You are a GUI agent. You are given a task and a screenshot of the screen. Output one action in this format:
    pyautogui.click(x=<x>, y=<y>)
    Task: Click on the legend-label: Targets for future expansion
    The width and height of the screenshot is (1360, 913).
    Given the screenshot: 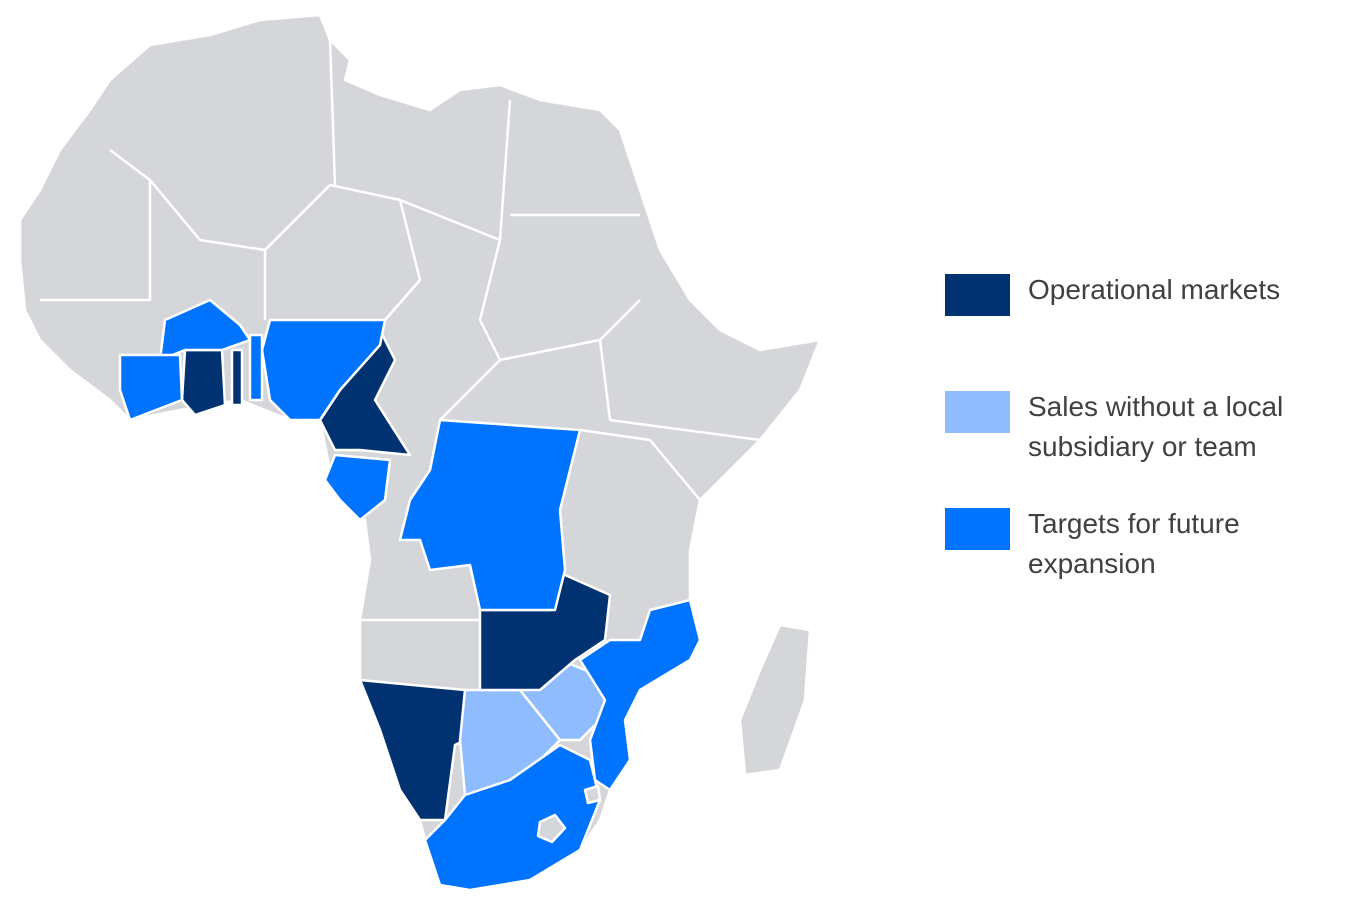 What is the action you would take?
    pyautogui.click(x=1134, y=543)
    